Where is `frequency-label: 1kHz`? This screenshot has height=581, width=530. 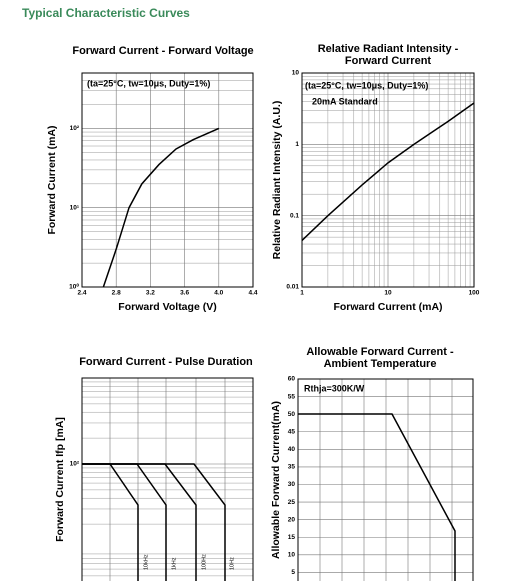
frequency-label: 1kHz is located at coordinates (174, 563).